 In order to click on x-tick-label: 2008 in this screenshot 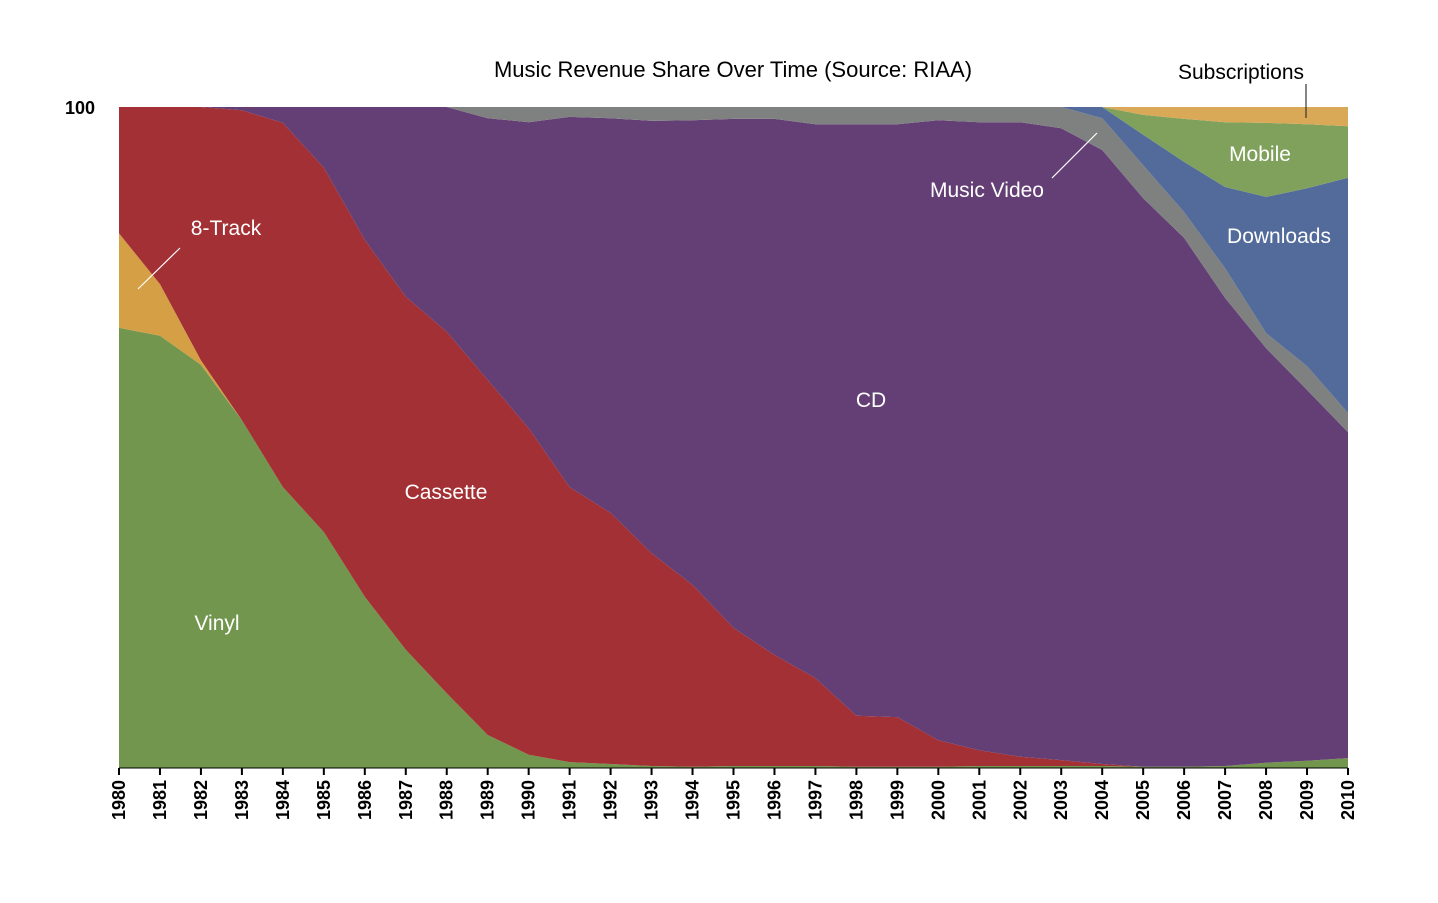, I will do `click(1266, 800)`.